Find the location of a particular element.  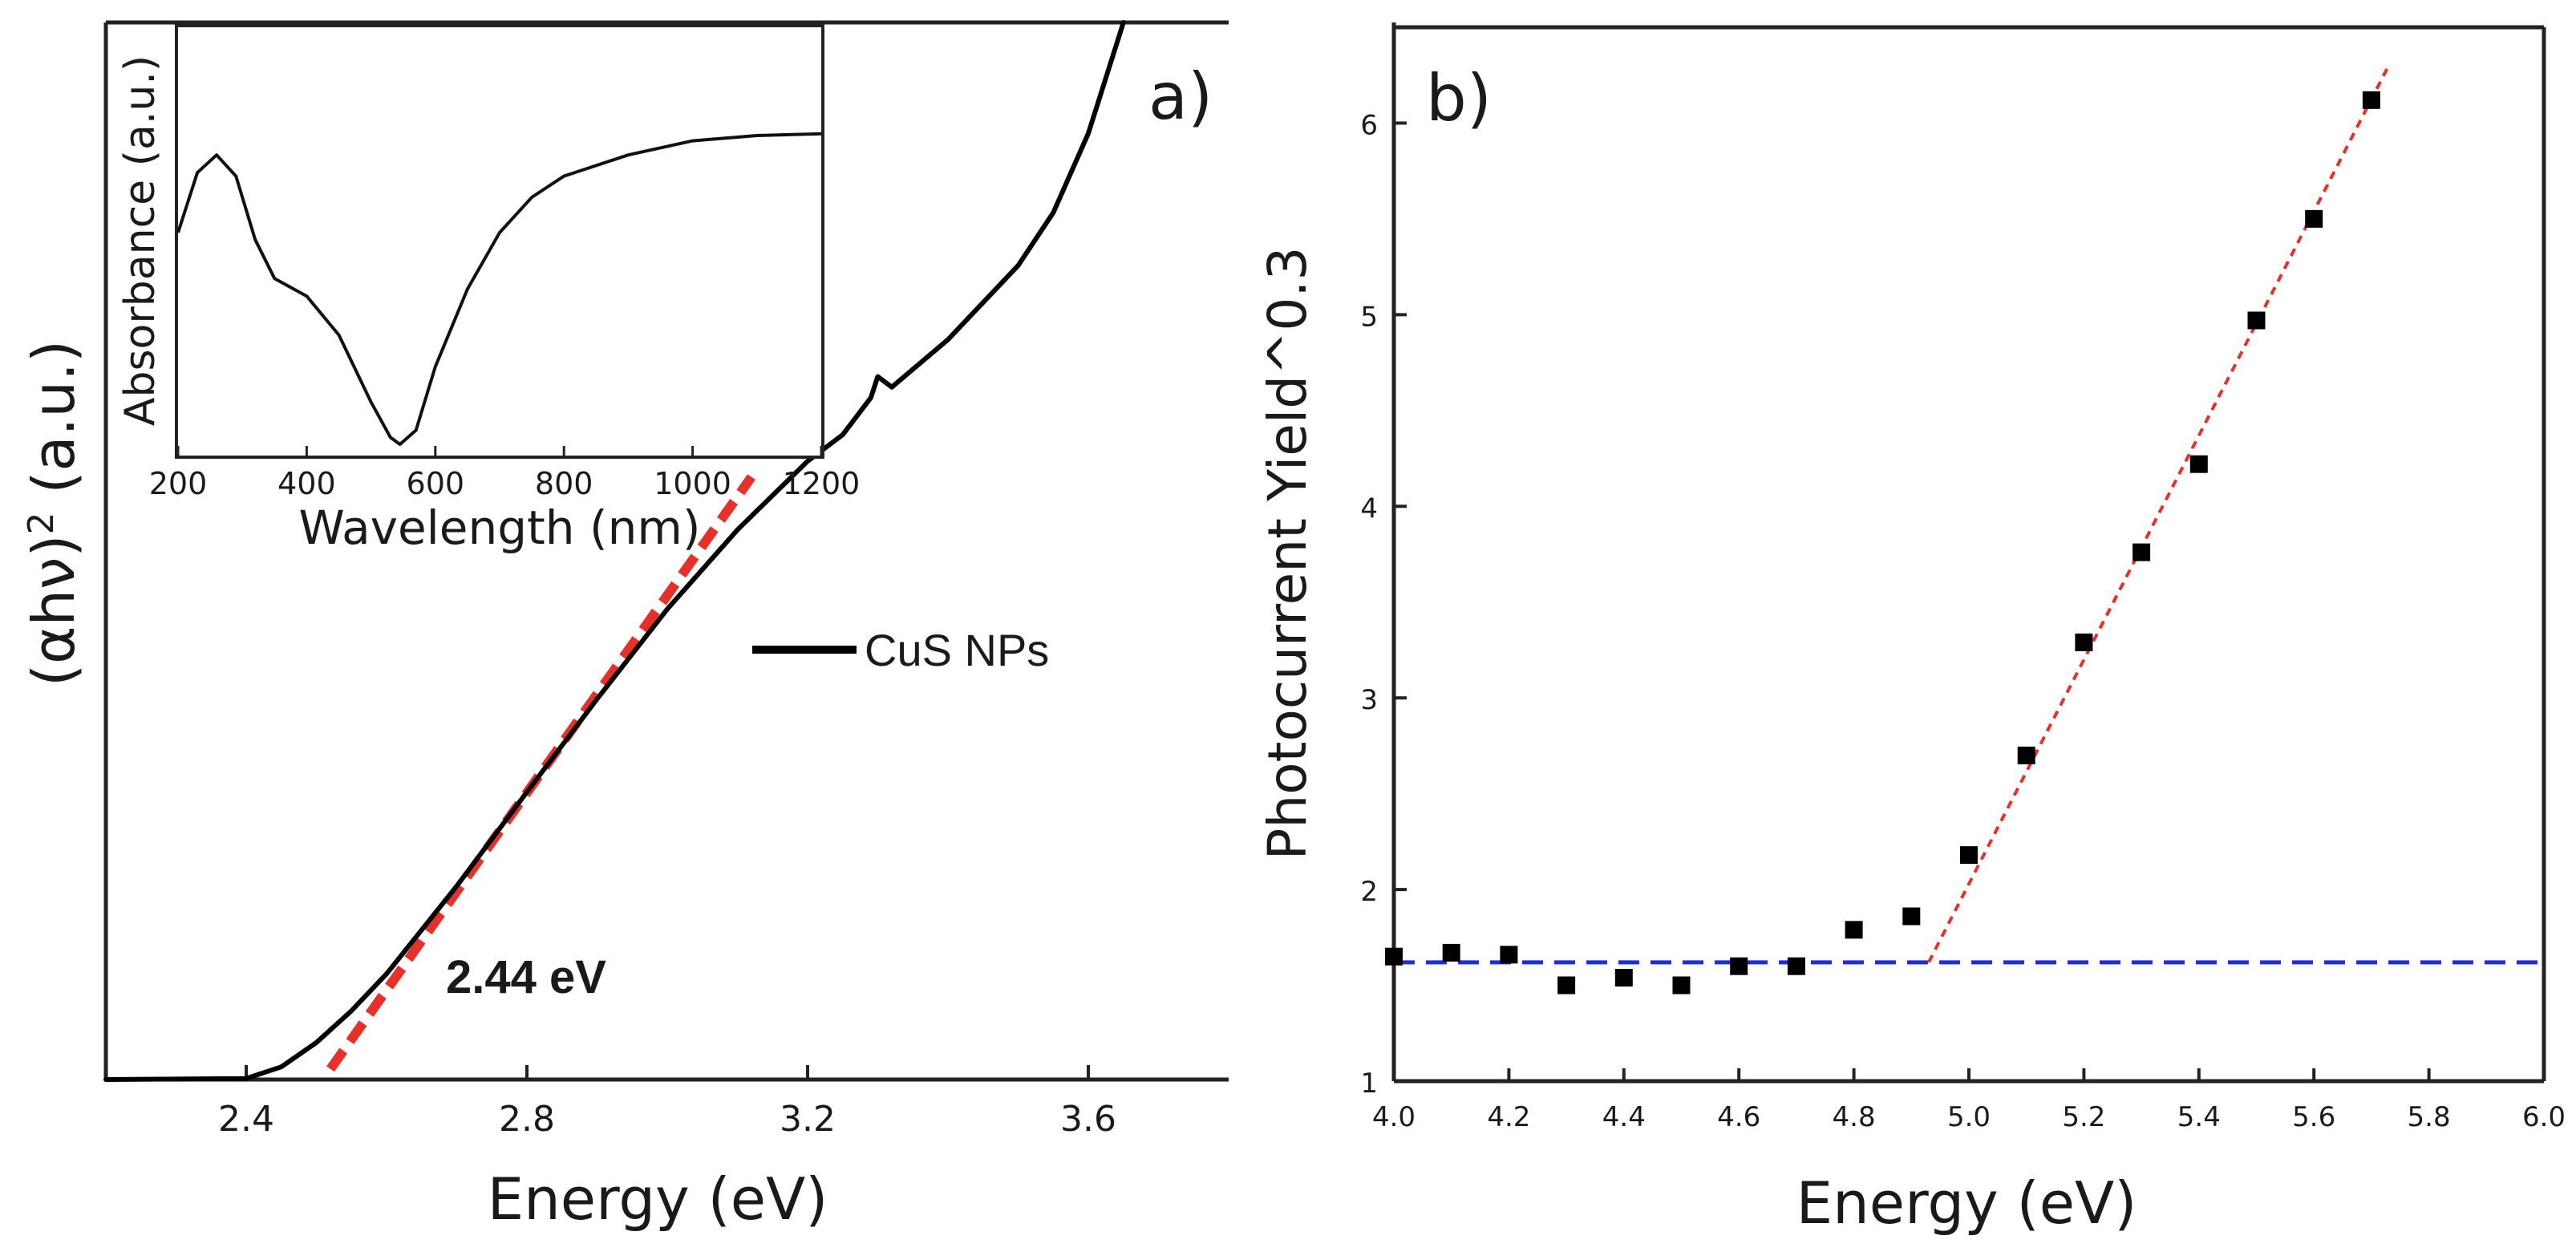

panel-b-y-tick-label: 1 is located at coordinates (1369, 1084).